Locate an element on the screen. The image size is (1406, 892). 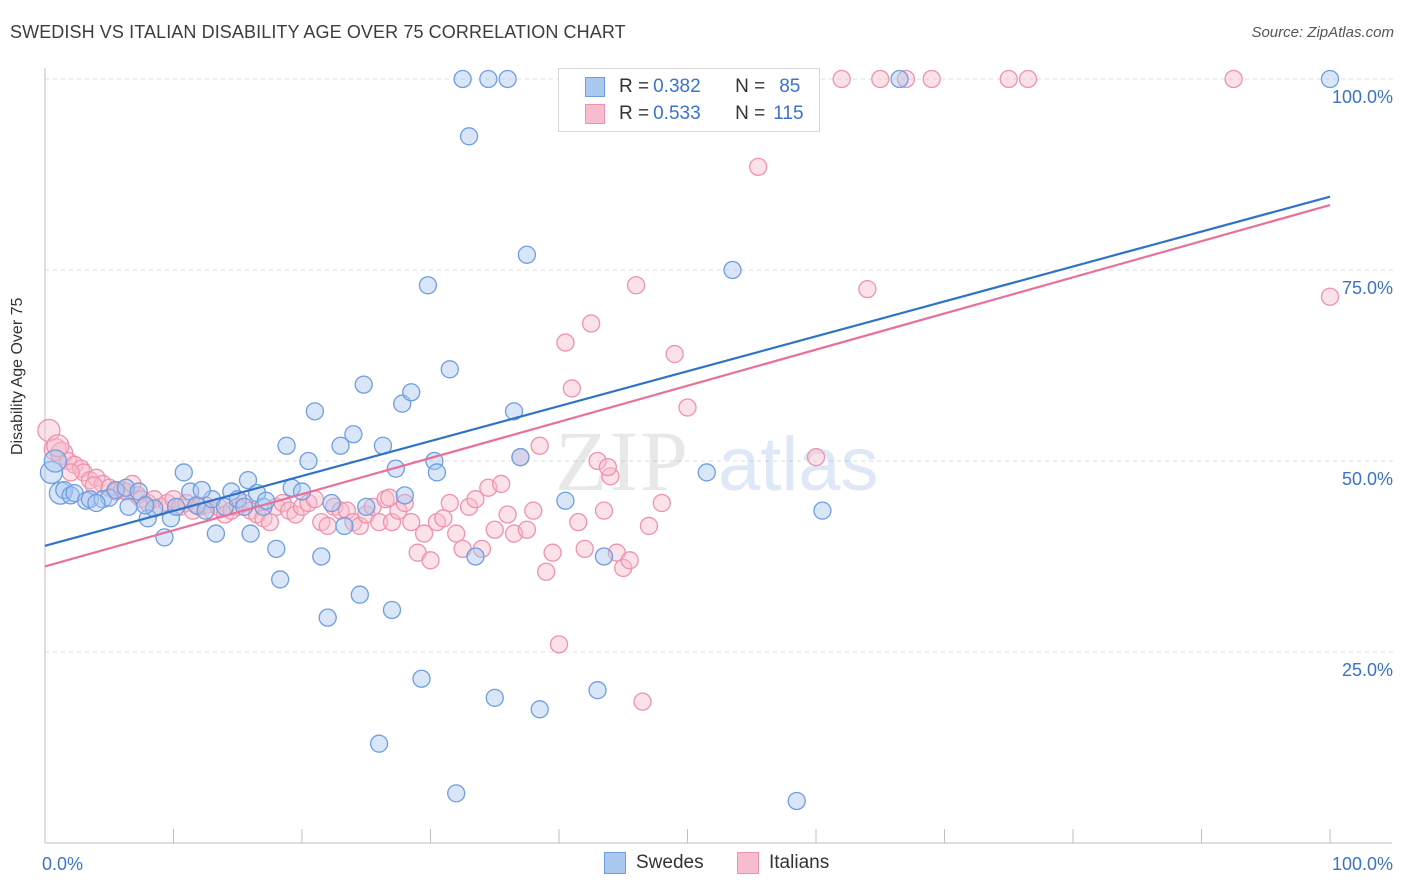
legend-item-swedes: Swedes is located at coordinates (654, 863).